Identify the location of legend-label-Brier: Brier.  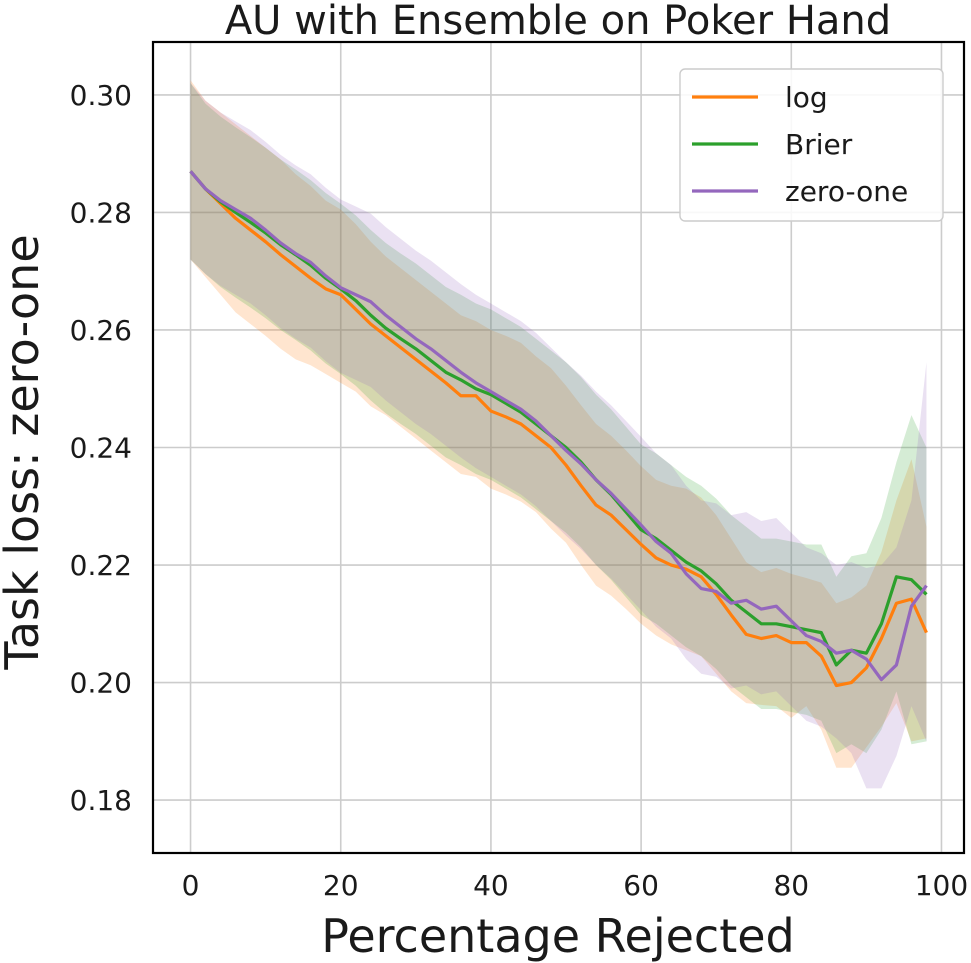
(819, 144).